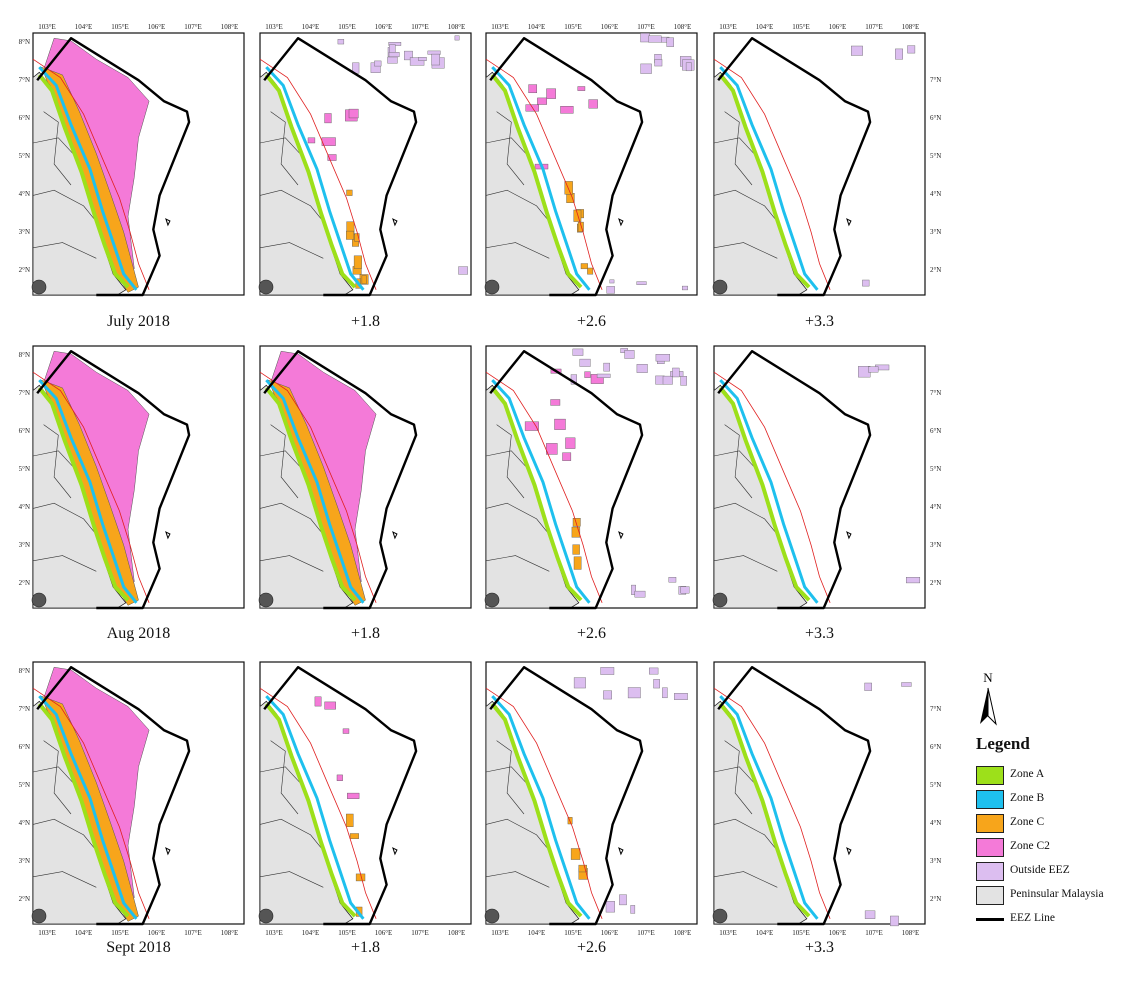 The image size is (1137, 982). I want to click on legend-swatch, so click(990, 775).